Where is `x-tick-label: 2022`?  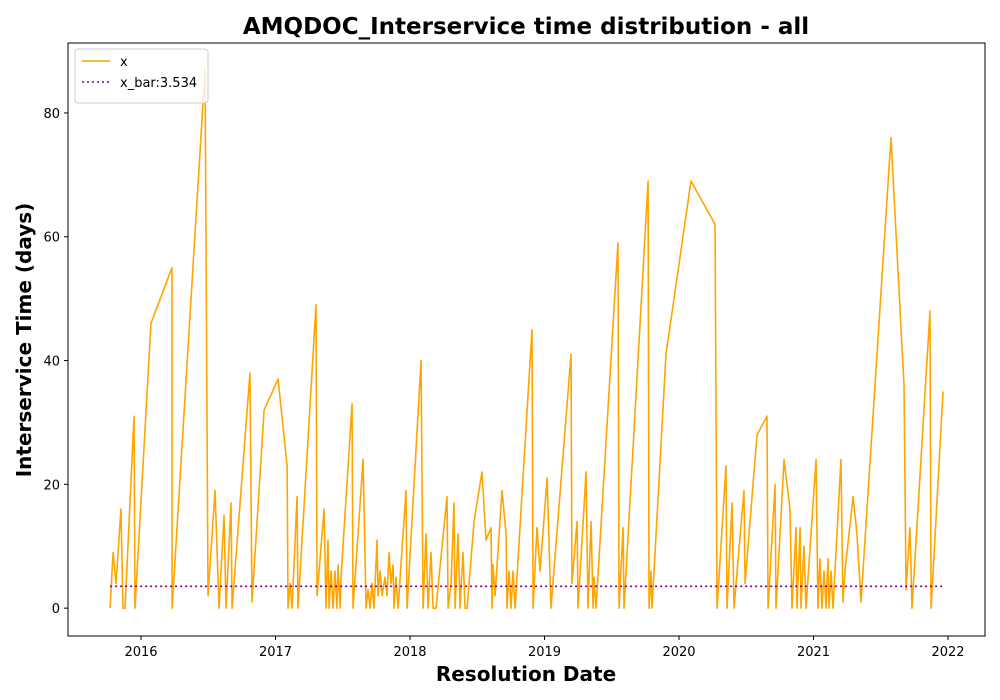 x-tick-label: 2022 is located at coordinates (947, 652).